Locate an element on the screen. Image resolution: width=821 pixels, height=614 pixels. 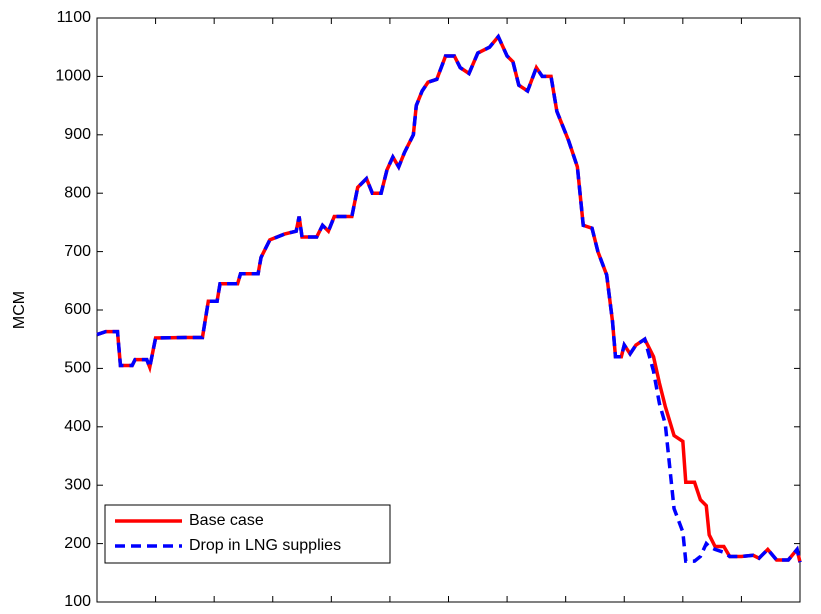
y-tick-label: 700 is located at coordinates (77, 251).